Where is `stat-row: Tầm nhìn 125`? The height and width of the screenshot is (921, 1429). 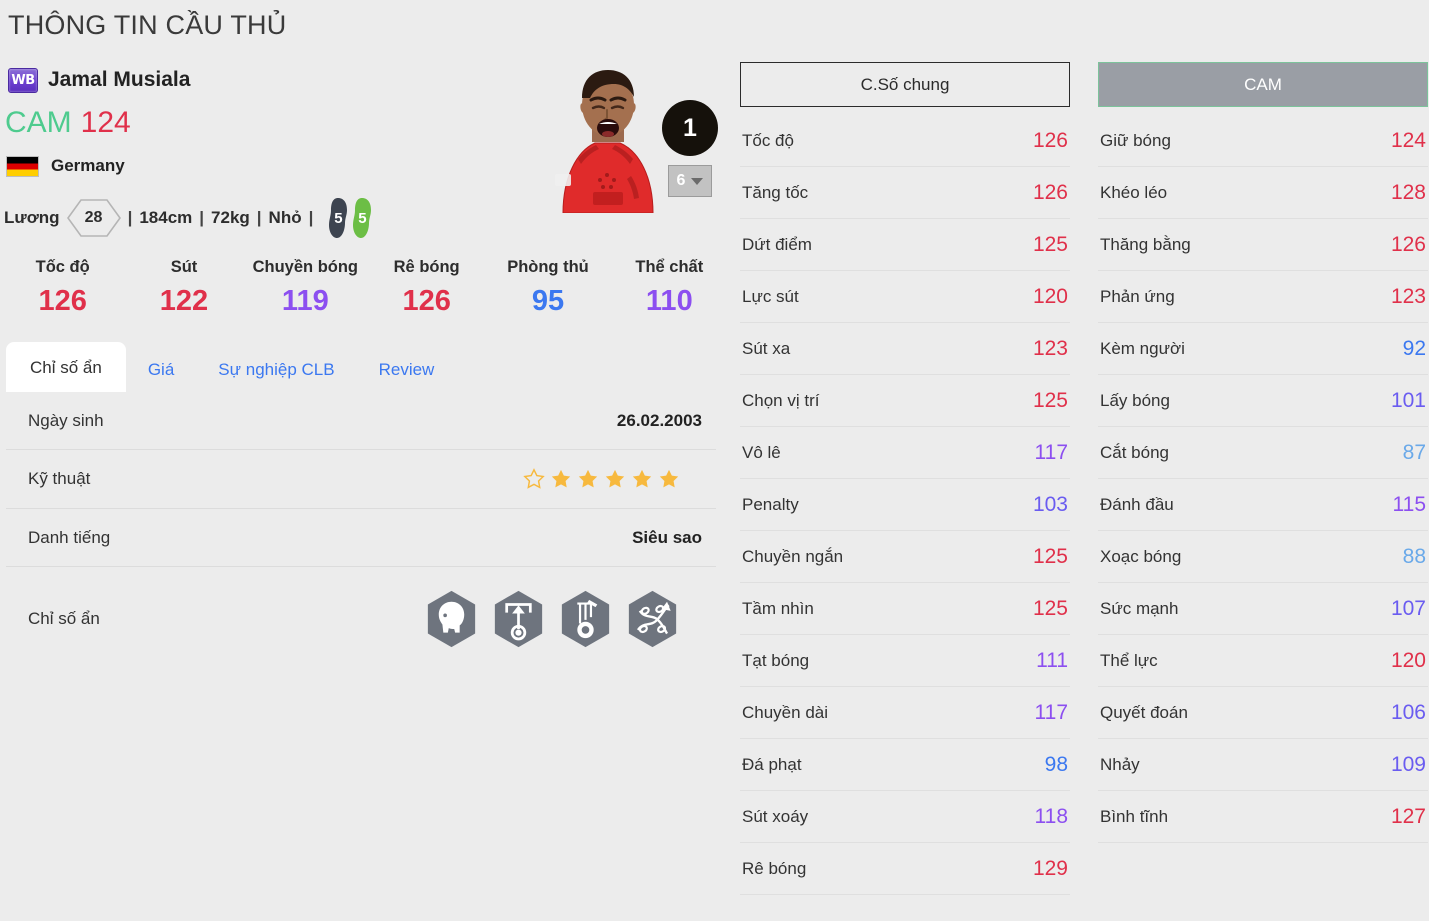 stat-row: Tầm nhìn 125 is located at coordinates (905, 609).